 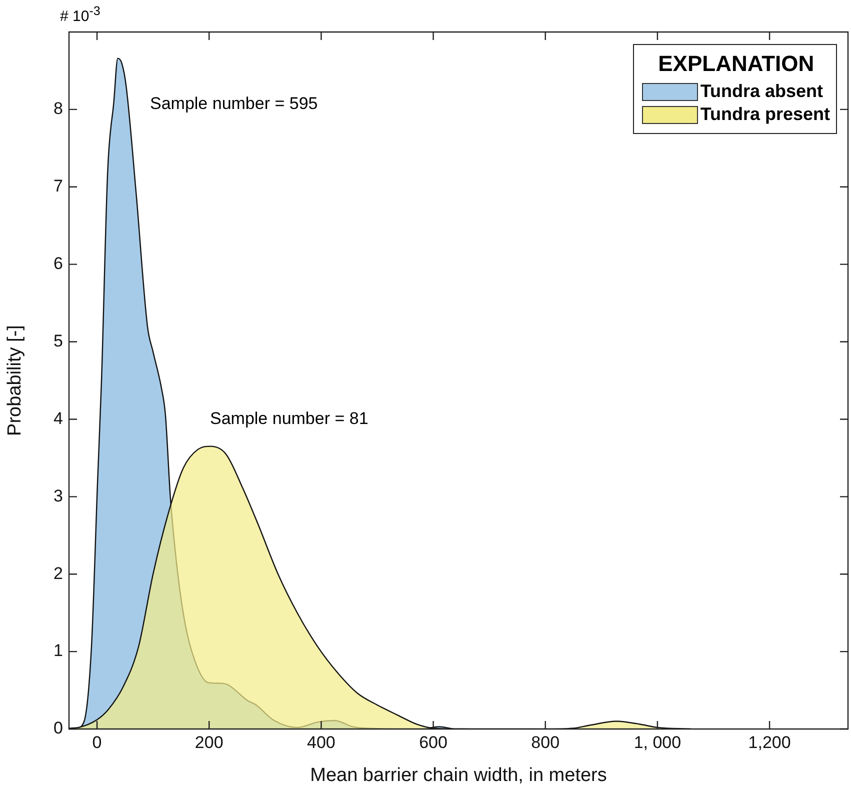 What do you see at coordinates (433, 742) in the screenshot?
I see `x-tick-label: 600` at bounding box center [433, 742].